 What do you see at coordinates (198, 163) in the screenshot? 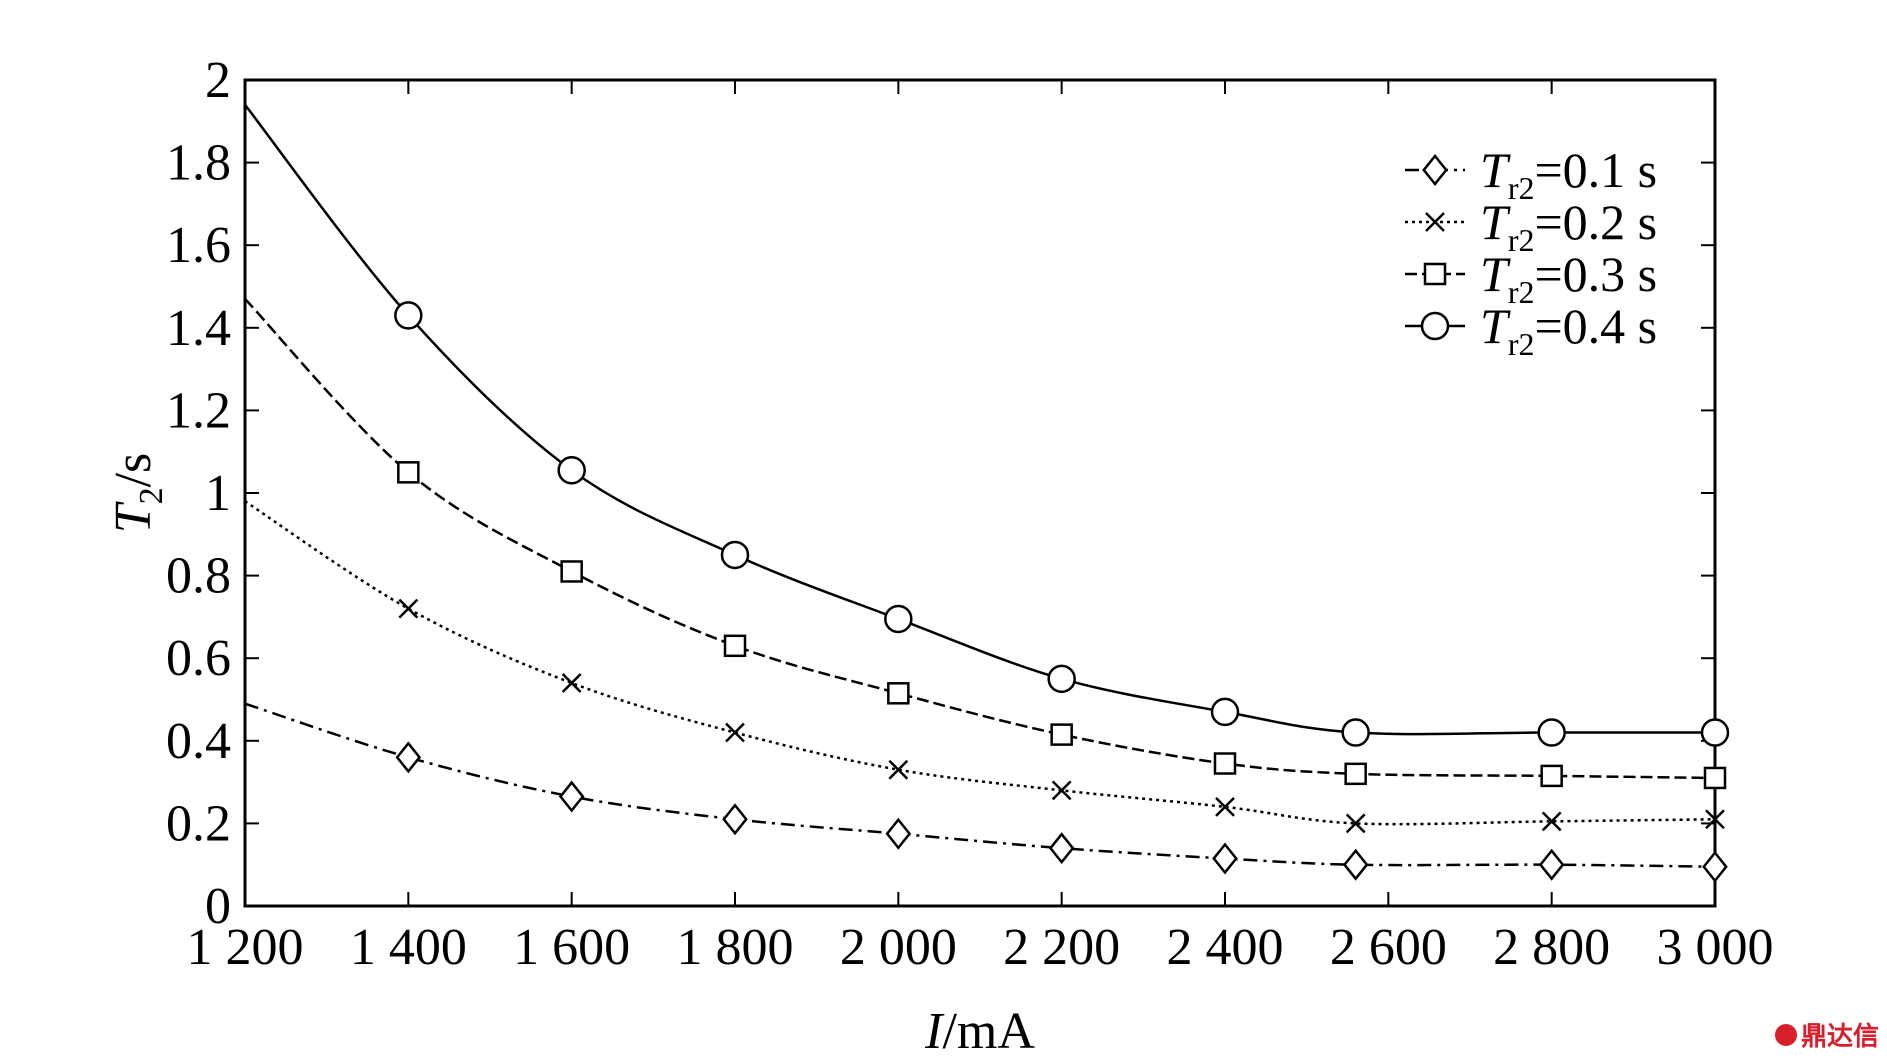
I see `y-tick-label: 1.8` at bounding box center [198, 163].